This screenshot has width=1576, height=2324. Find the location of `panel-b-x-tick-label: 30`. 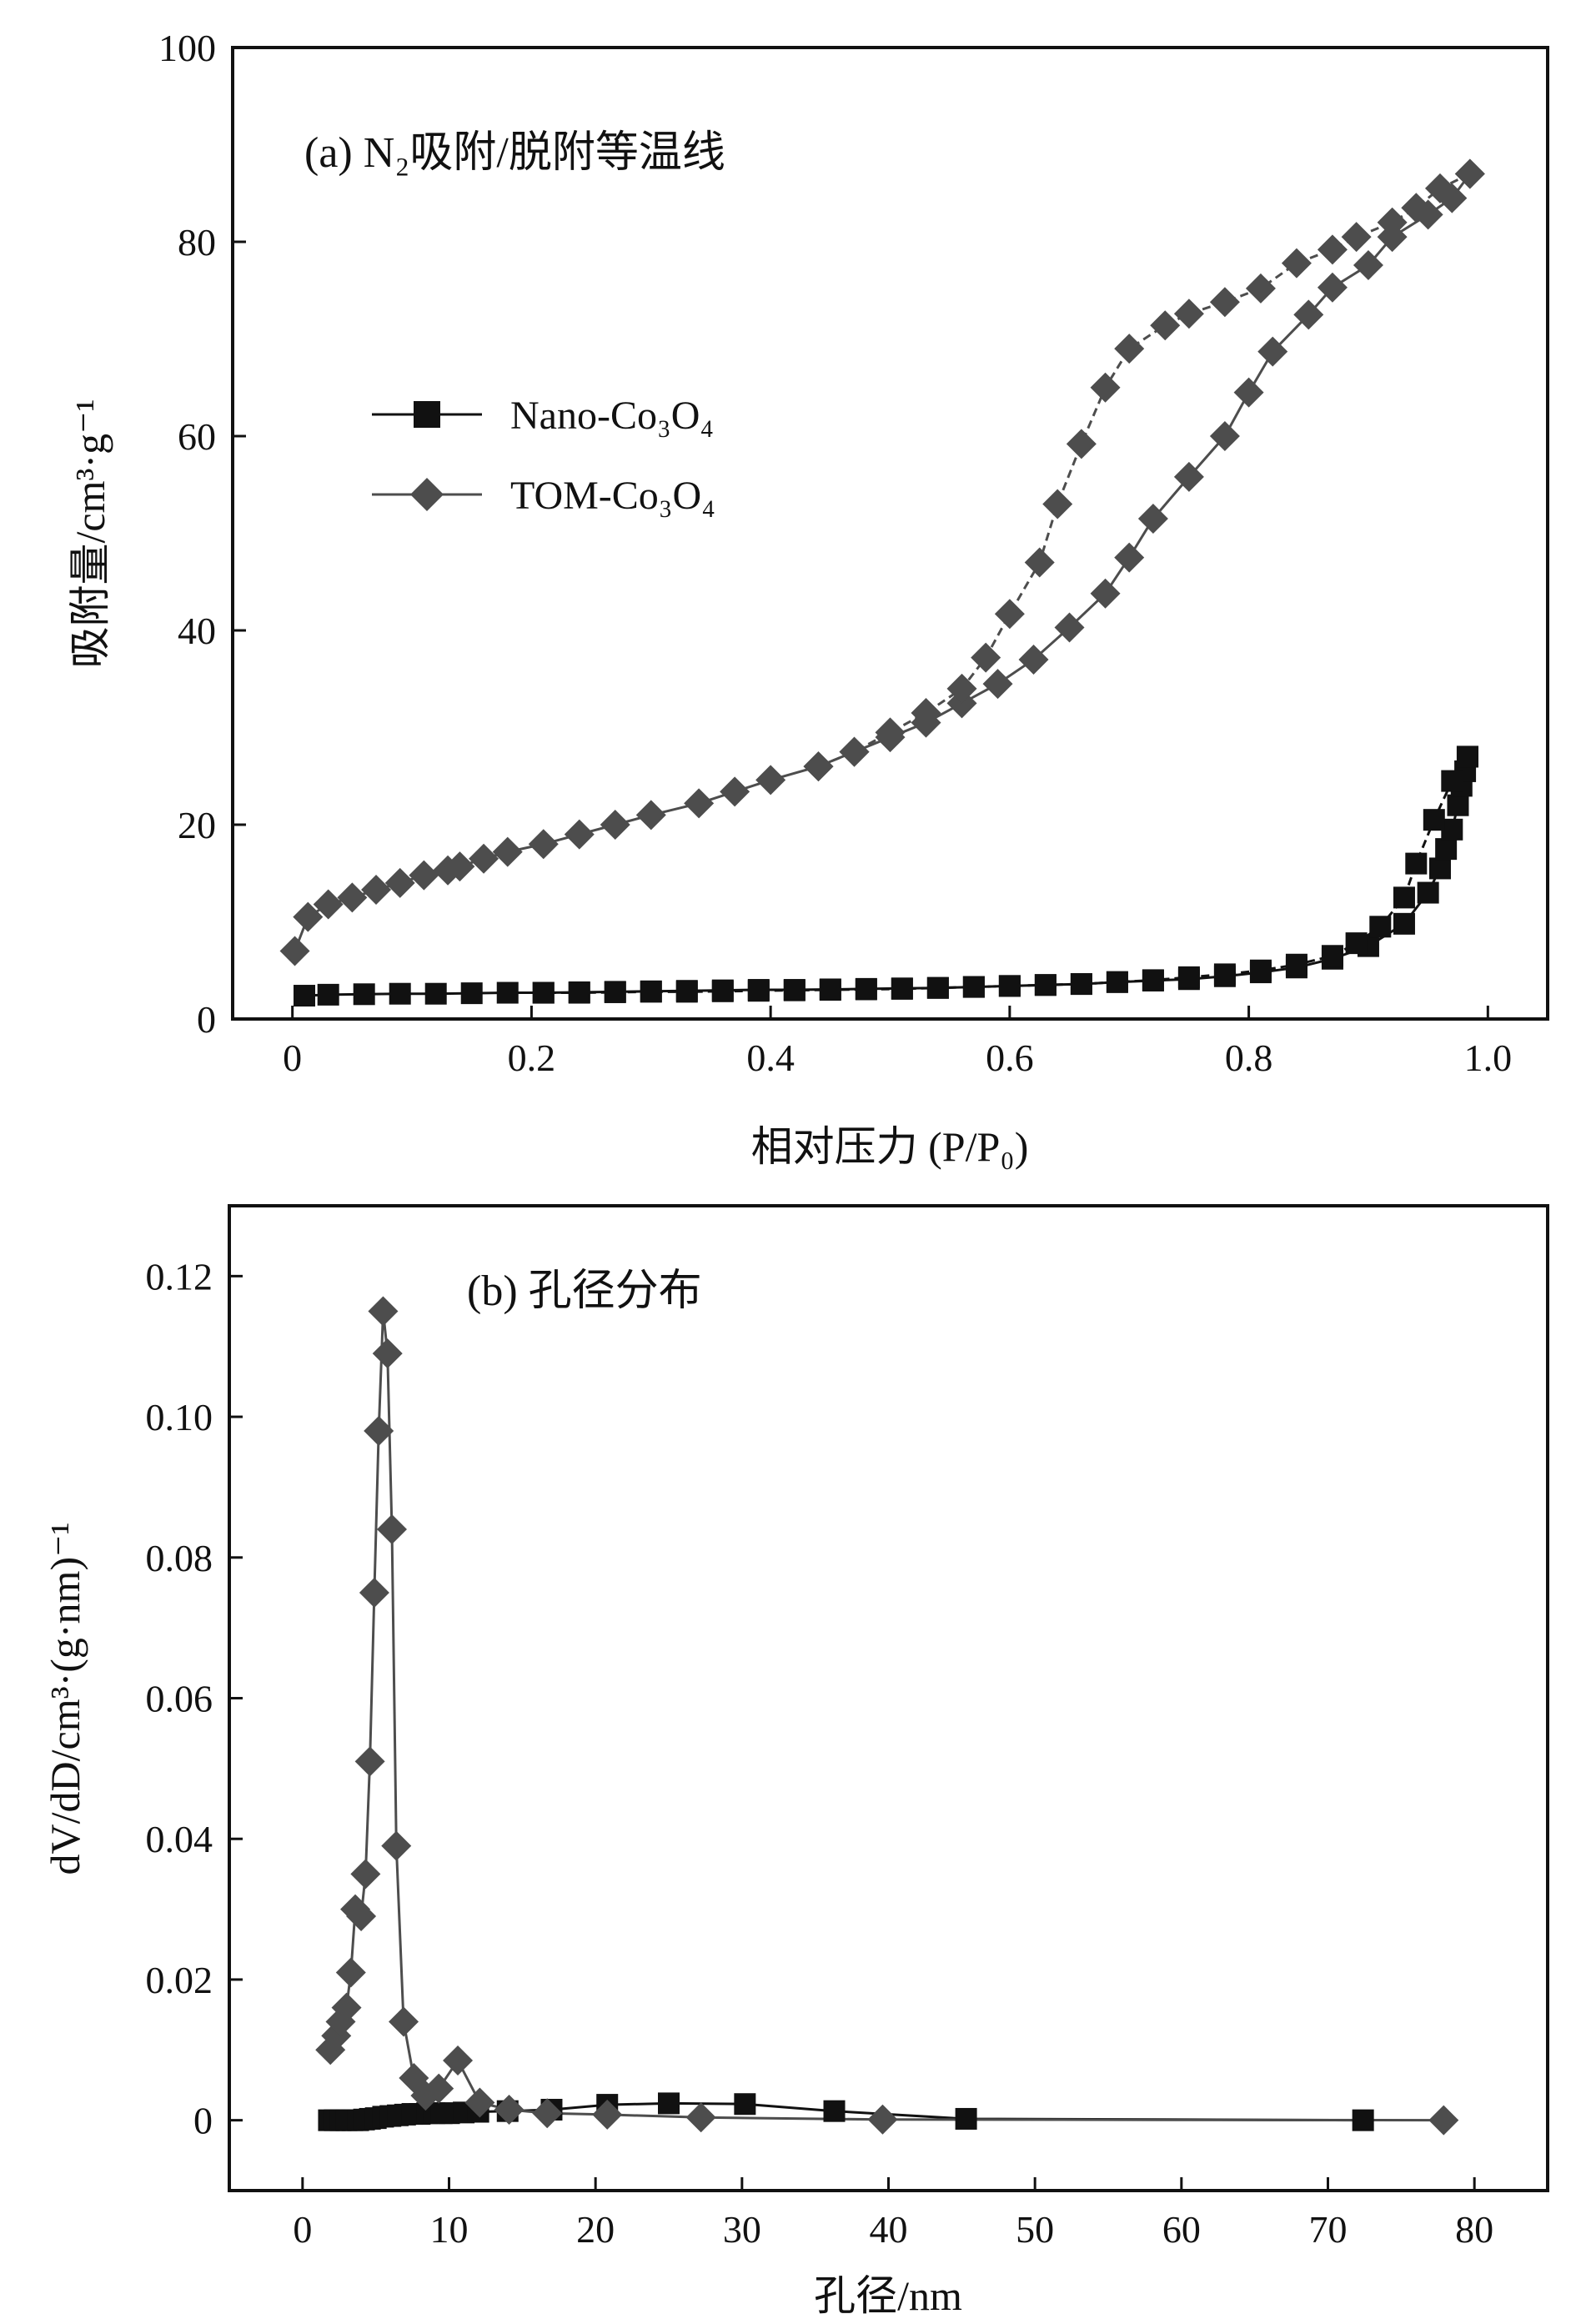

panel-b-x-tick-label: 30 is located at coordinates (742, 2229).